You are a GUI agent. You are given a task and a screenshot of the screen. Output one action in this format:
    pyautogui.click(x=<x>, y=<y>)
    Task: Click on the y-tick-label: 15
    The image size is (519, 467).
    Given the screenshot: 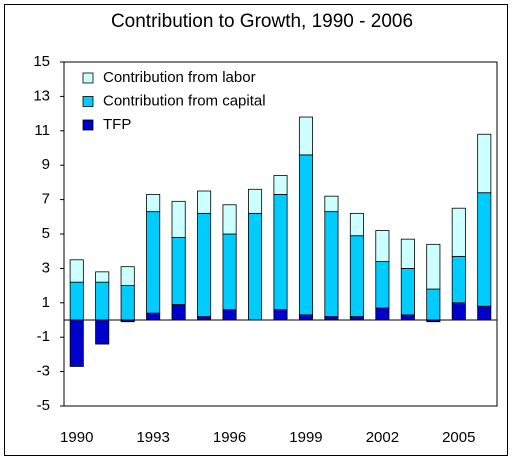 What is the action you would take?
    pyautogui.click(x=41, y=61)
    